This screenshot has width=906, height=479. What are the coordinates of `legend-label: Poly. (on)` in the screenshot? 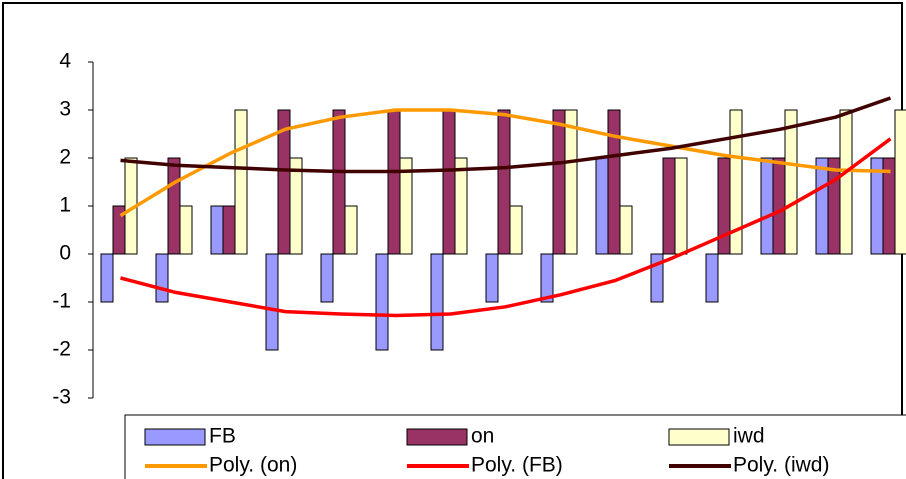 It's located at (253, 465).